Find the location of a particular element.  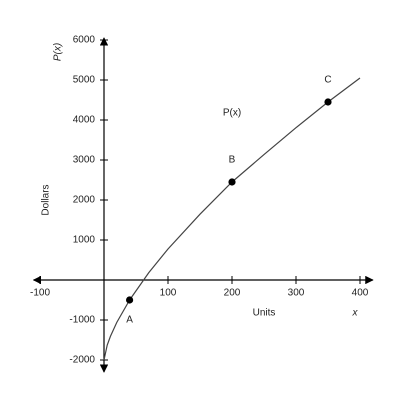

x-tick-label: 300 is located at coordinates (296, 293).